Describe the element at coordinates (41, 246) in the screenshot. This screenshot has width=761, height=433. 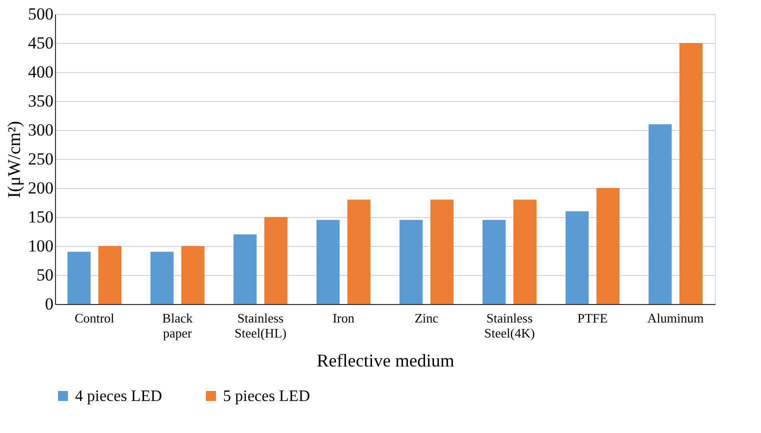
I see `y-tick-label: 100` at that location.